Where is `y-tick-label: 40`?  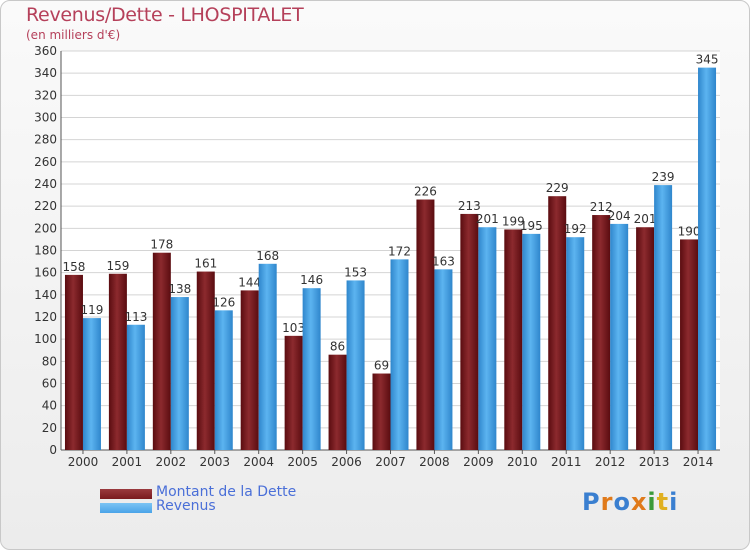
y-tick-label: 40 is located at coordinates (49, 406).